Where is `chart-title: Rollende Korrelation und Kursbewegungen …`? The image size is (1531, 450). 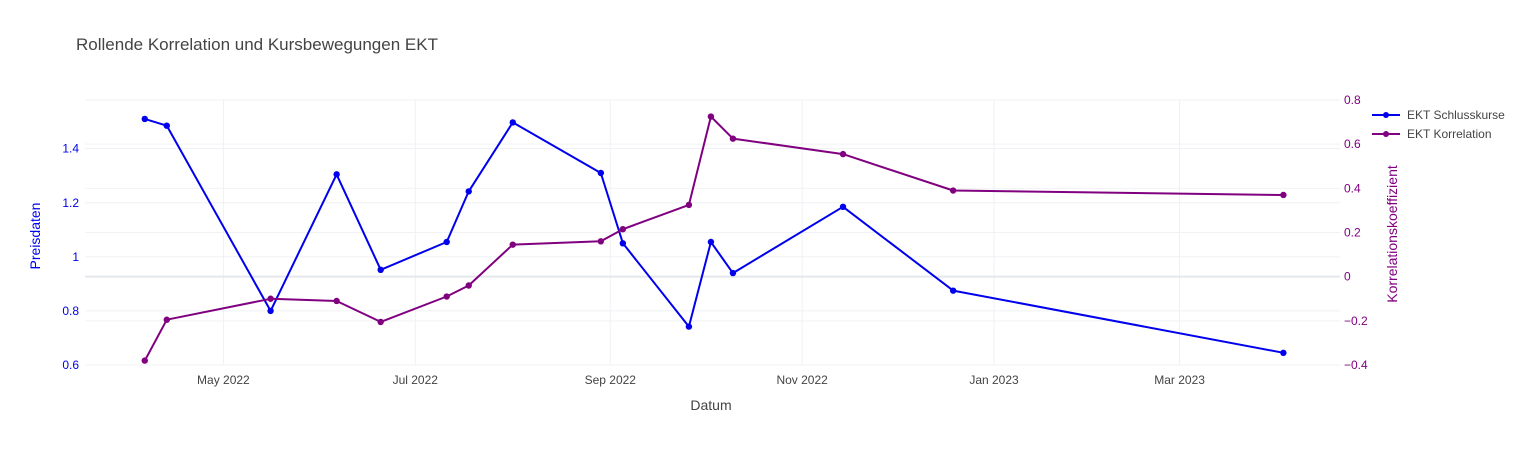 chart-title: Rollende Korrelation und Kursbewegungen … is located at coordinates (257, 44).